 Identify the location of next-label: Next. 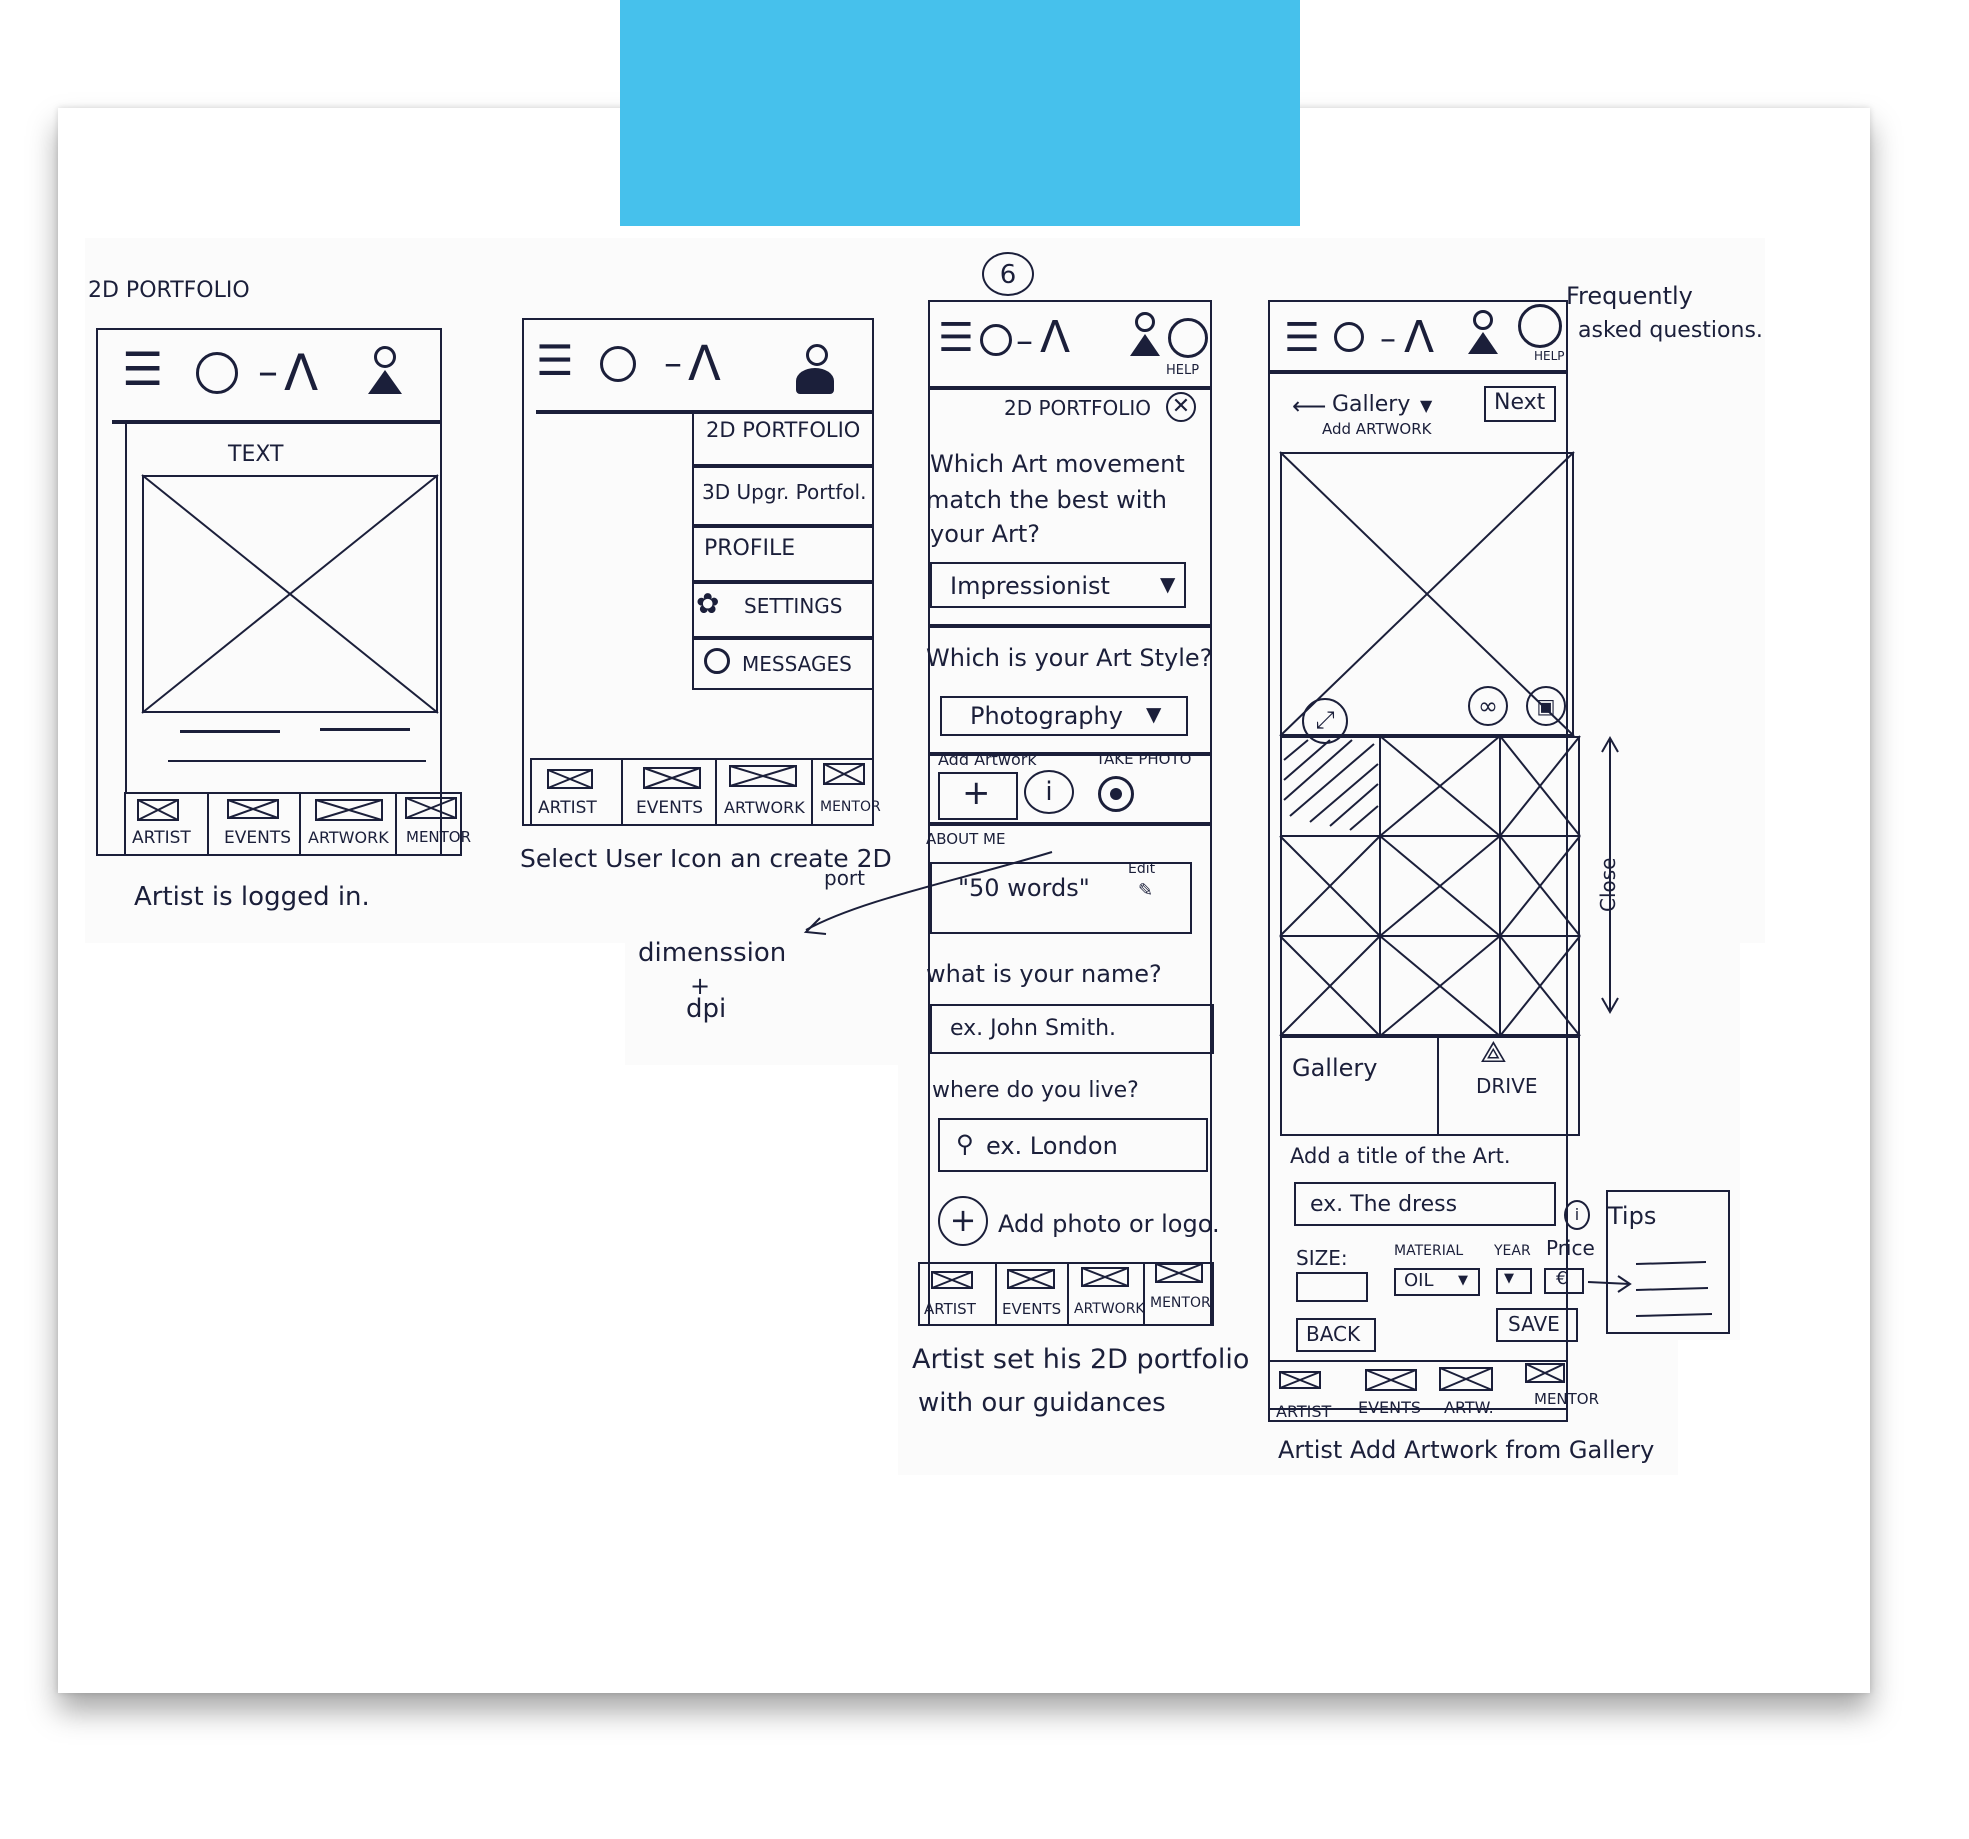
(1520, 402).